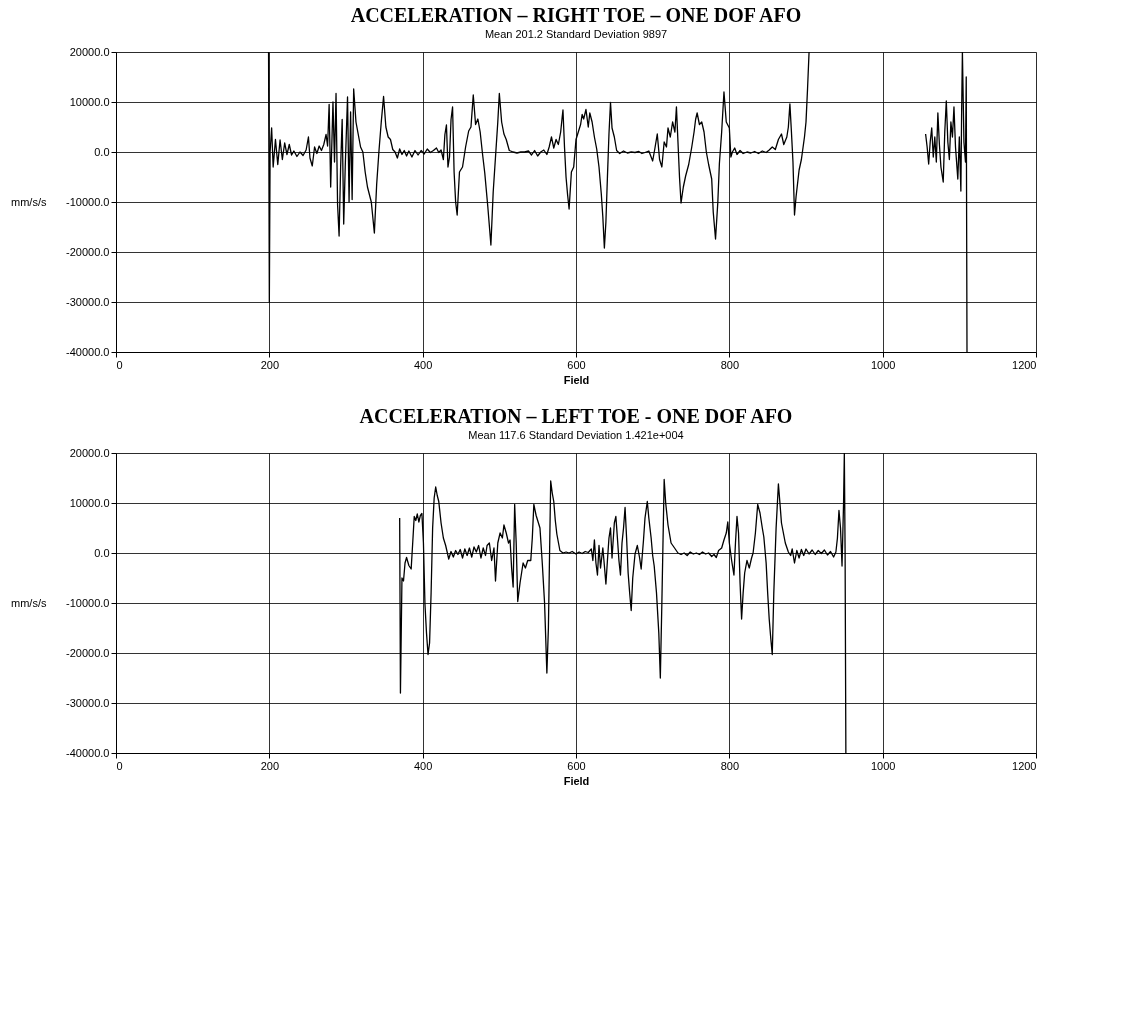 This screenshot has height=1020, width=1144. What do you see at coordinates (576, 416) in the screenshot?
I see `chart-title: ACCELERATION – LEFT TOE - ONE DOF AFO` at bounding box center [576, 416].